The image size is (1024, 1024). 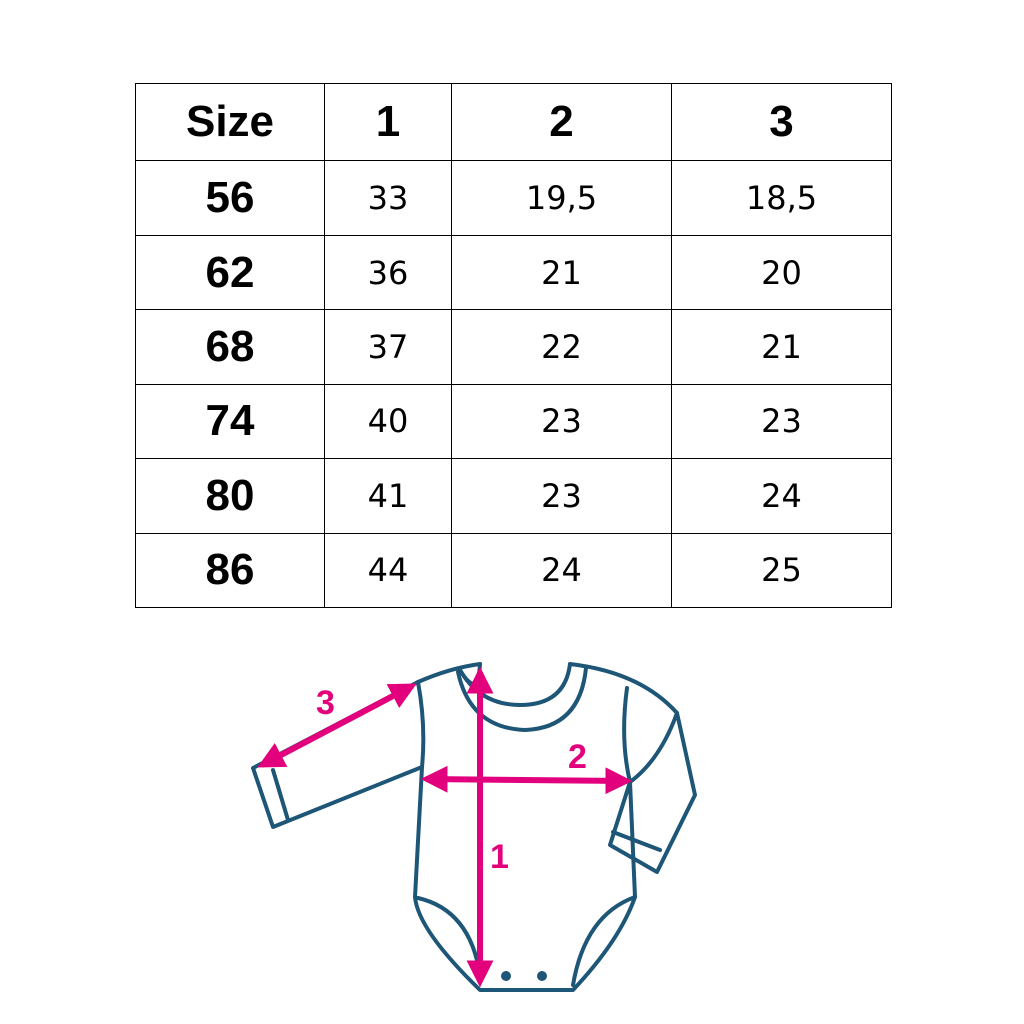 I want to click on table-row: 62 36 21 20, so click(x=513, y=272).